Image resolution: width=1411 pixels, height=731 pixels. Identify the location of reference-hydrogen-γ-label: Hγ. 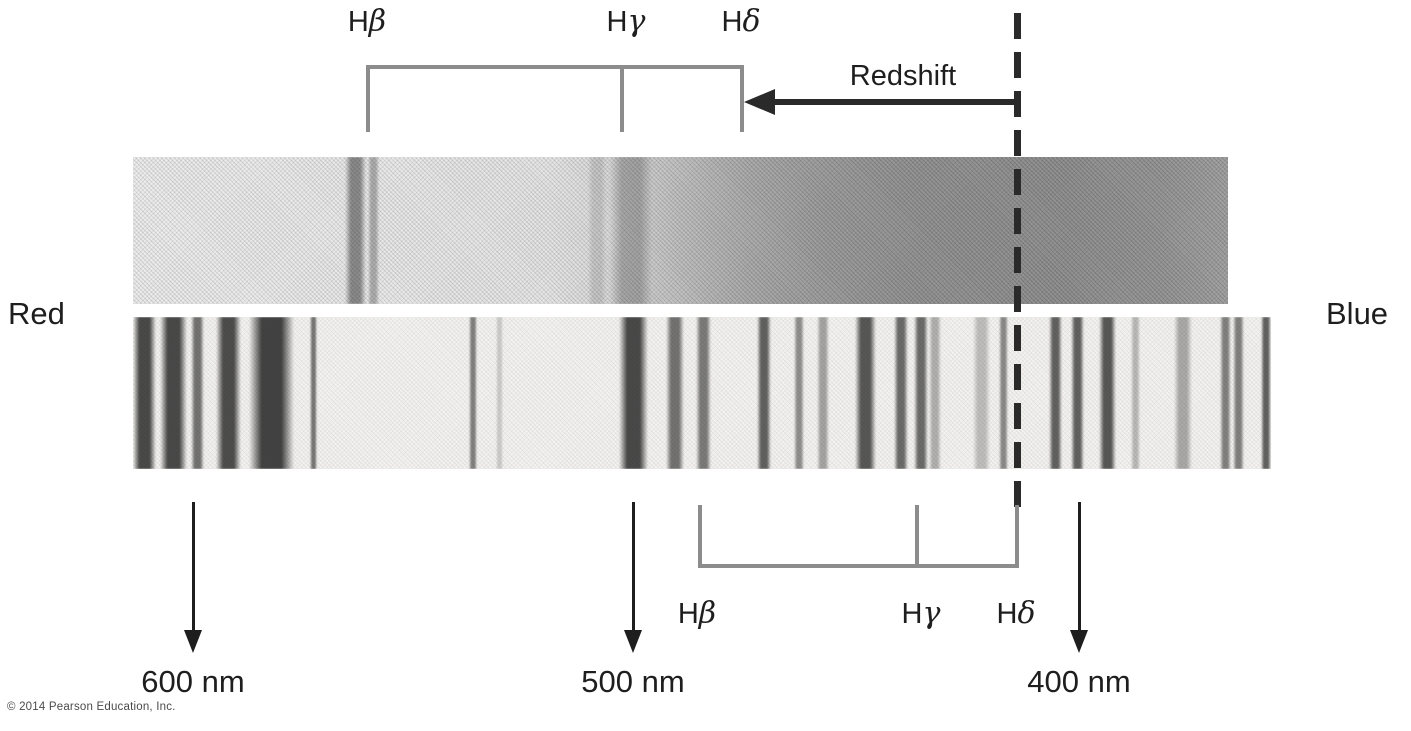
(921, 613).